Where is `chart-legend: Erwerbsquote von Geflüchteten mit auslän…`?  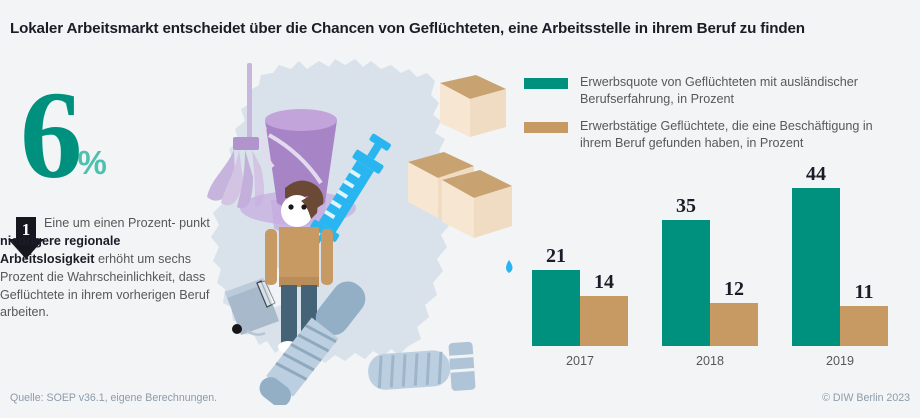 chart-legend: Erwerbsquote von Geflüchteten mit auslän… is located at coordinates (719, 118).